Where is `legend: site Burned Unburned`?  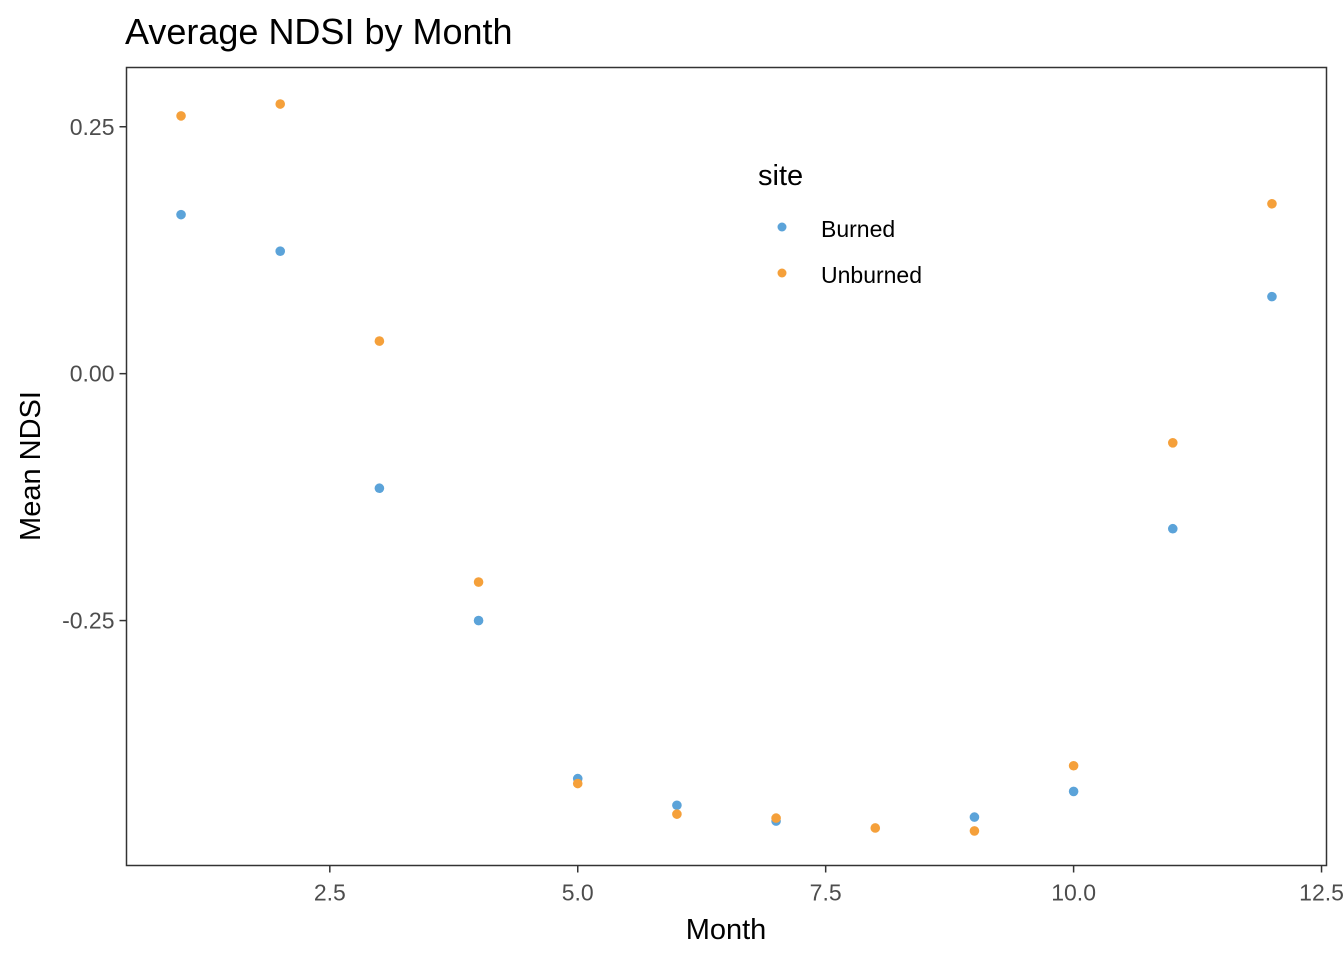 legend: site Burned Unburned is located at coordinates (840, 224).